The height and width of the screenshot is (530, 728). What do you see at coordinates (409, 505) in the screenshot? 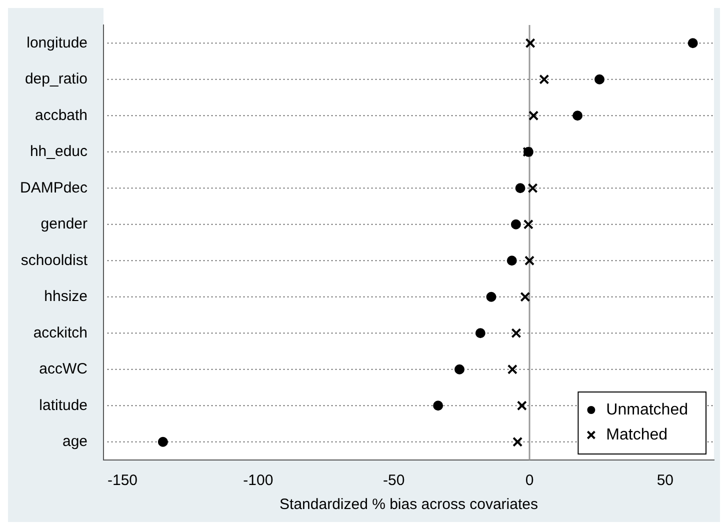
I see `x-axis-title: Standardized % bias across covariates` at bounding box center [409, 505].